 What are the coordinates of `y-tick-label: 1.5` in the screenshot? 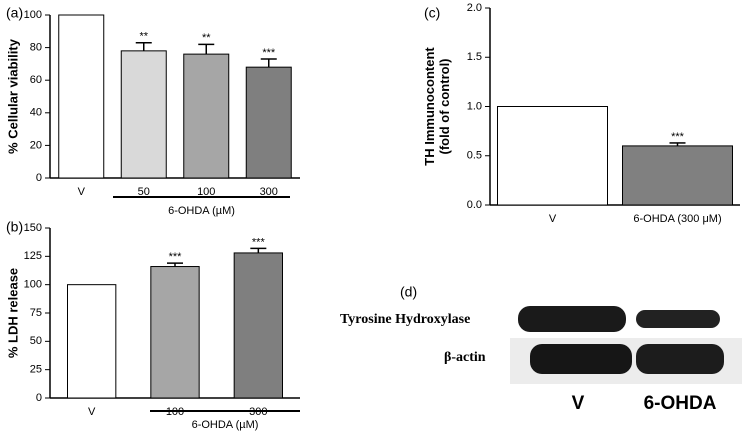 It's located at (474, 57).